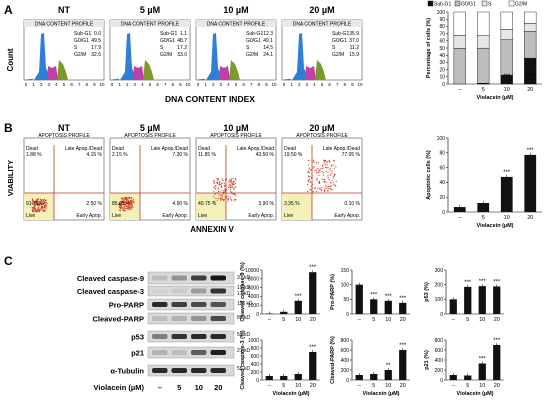 Image resolution: width=550 pixels, height=404 pixels. I want to click on quad-value-live: 3.35 %, so click(292, 204).